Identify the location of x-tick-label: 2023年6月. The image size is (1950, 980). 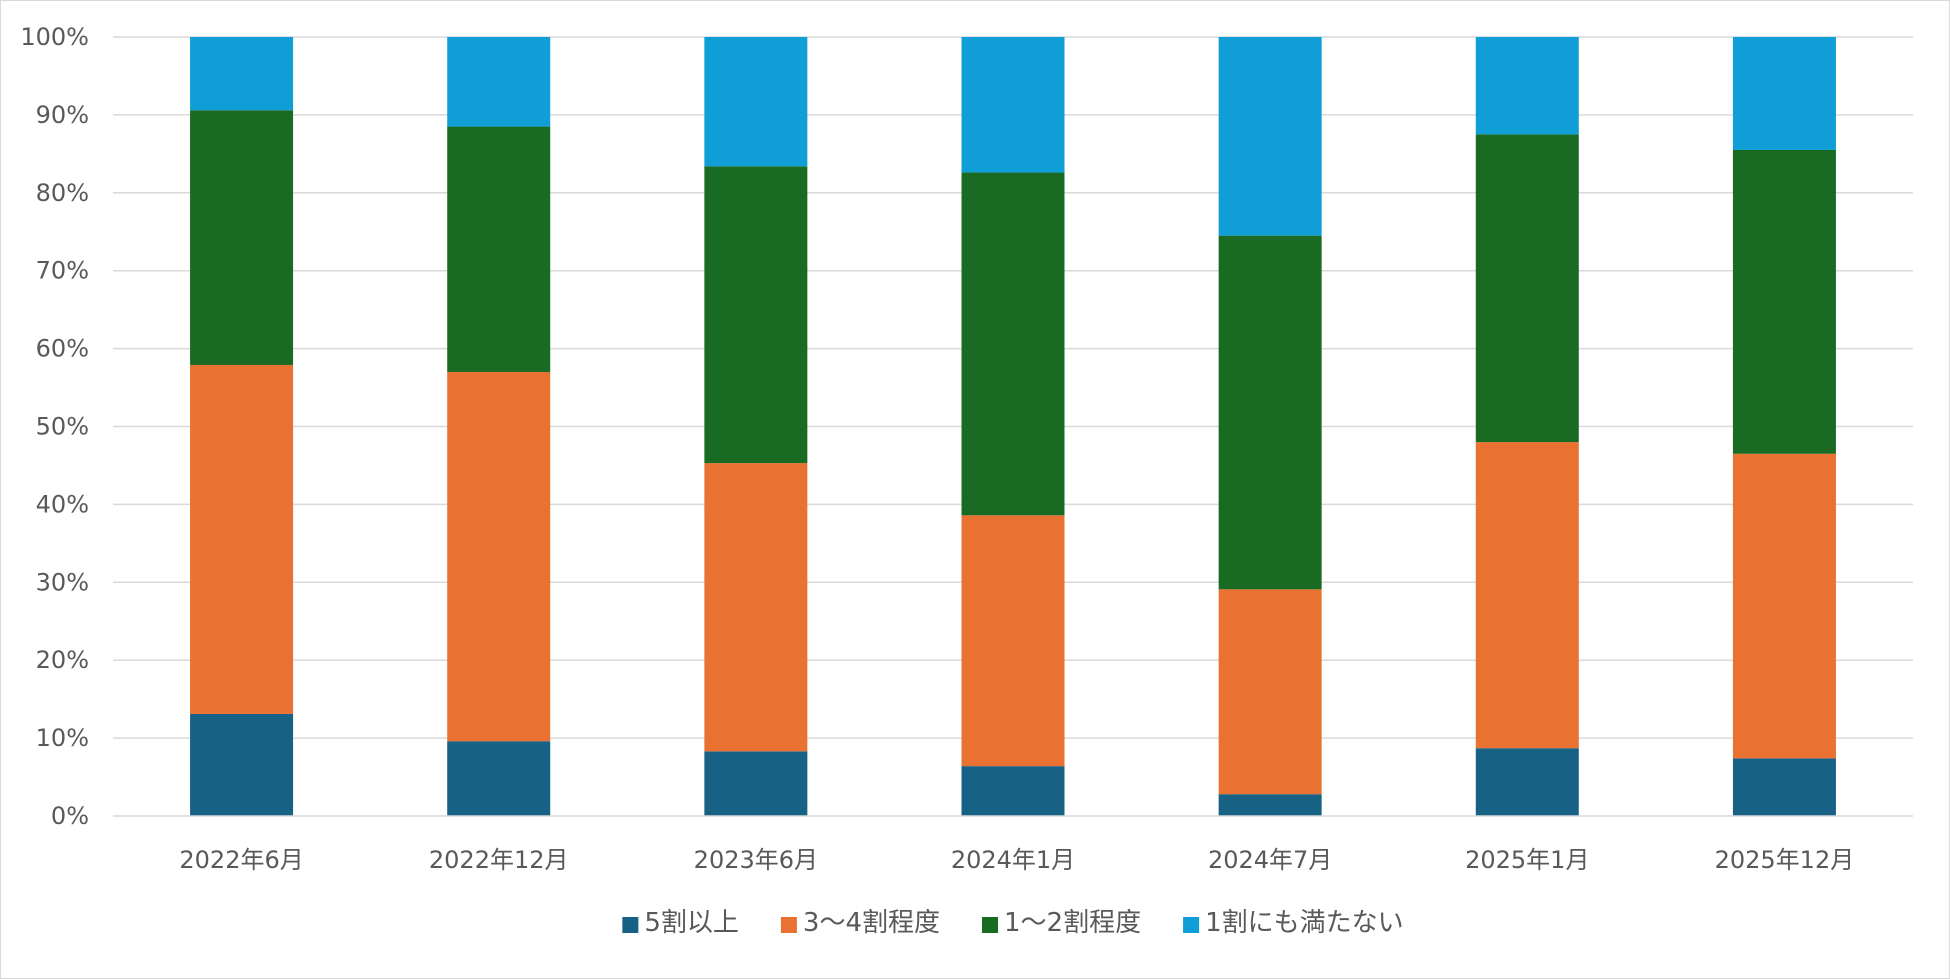
(756, 860).